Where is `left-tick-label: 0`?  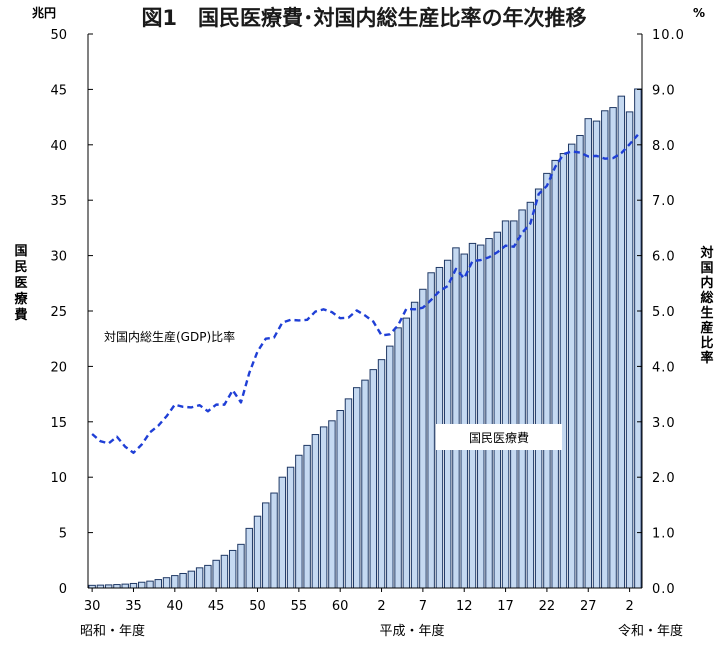
left-tick-label: 0 is located at coordinates (63, 589).